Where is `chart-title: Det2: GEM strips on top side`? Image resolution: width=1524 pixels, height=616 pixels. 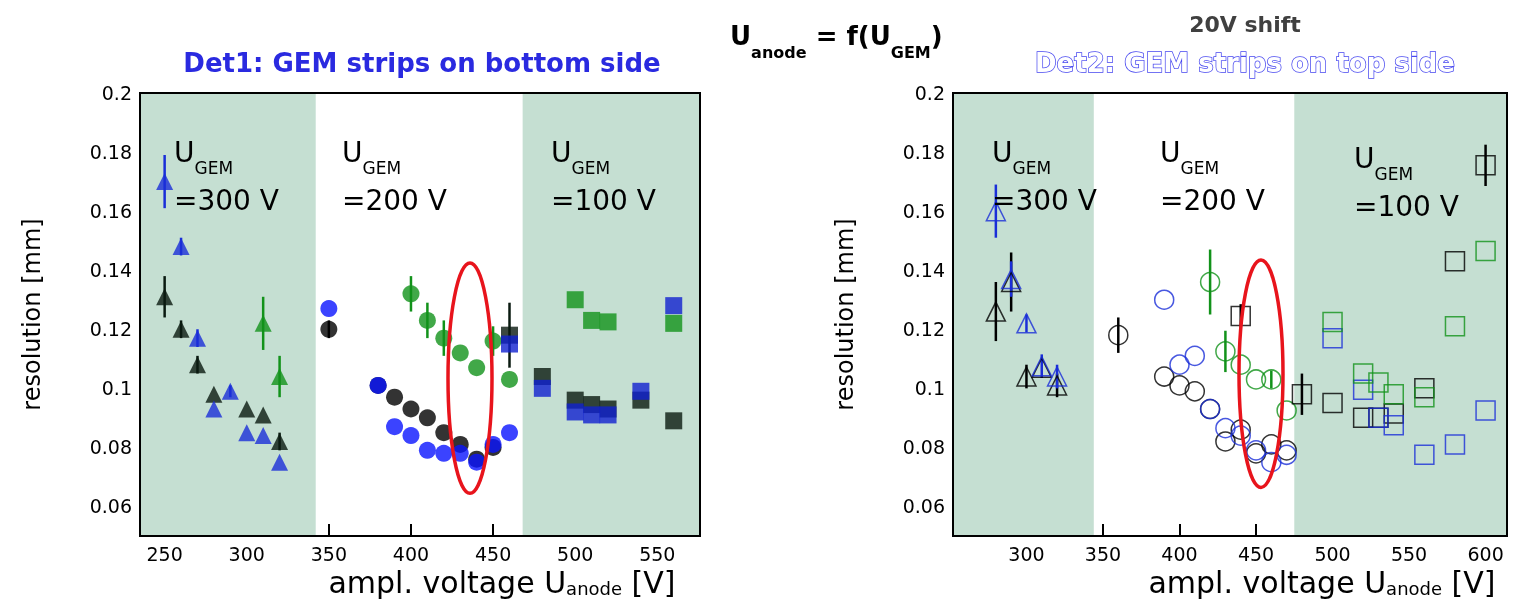 chart-title: Det2: GEM strips on top side is located at coordinates (1245, 63).